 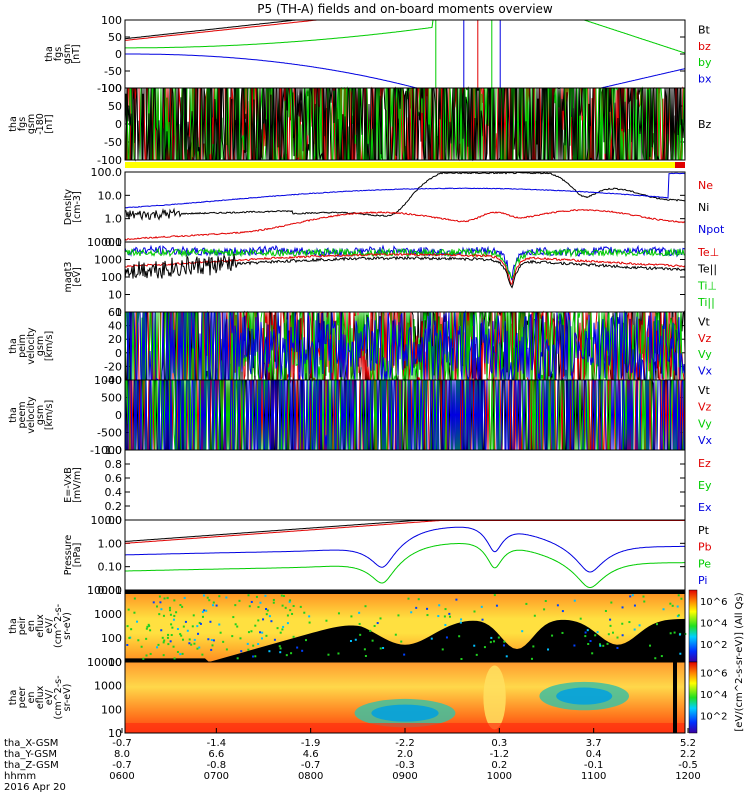 I want to click on y-axis-label: -180, so click(x=40, y=124).